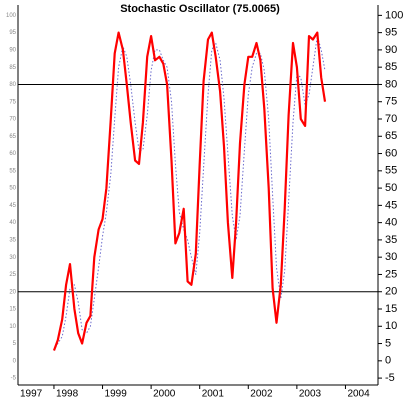 Image resolution: width=420 pixels, height=400 pixels. Describe the element at coordinates (12, 50) in the screenshot. I see `y-tick-label-left: 90` at that location.